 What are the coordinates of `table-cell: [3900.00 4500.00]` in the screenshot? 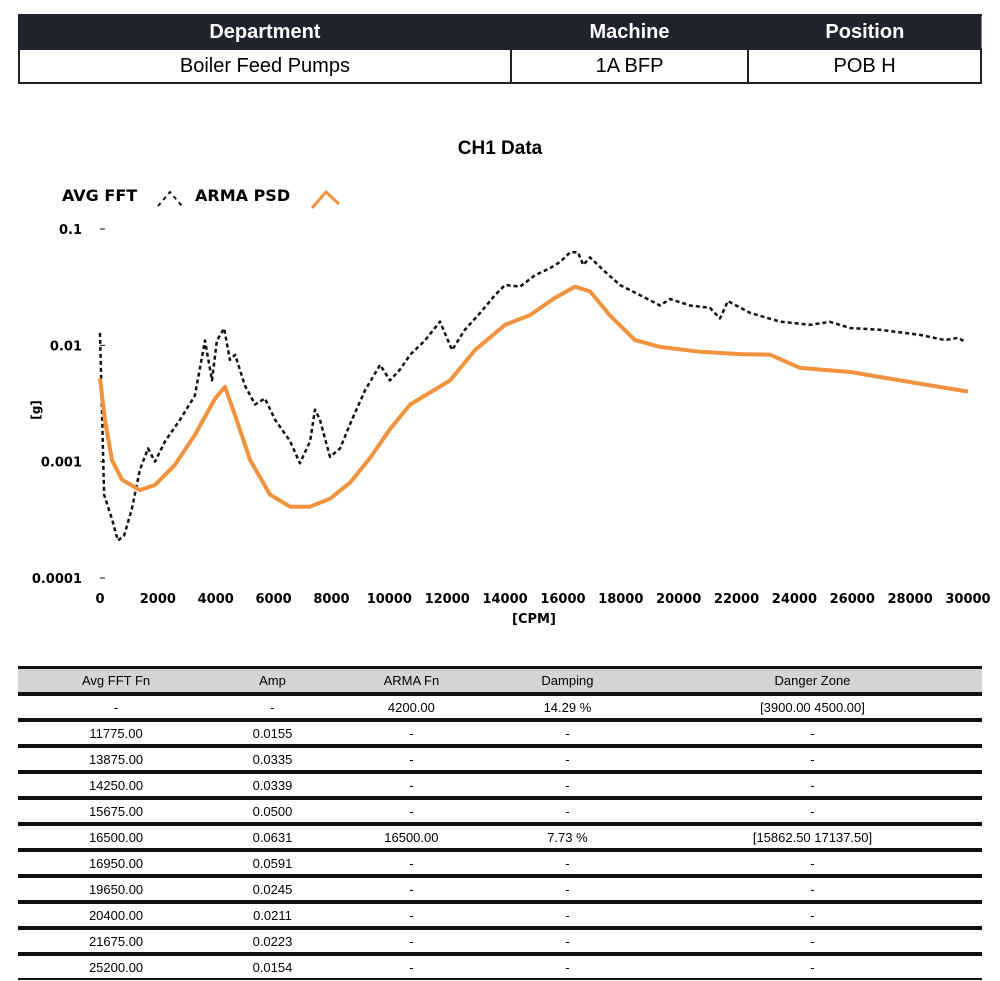 It's located at (812, 708).